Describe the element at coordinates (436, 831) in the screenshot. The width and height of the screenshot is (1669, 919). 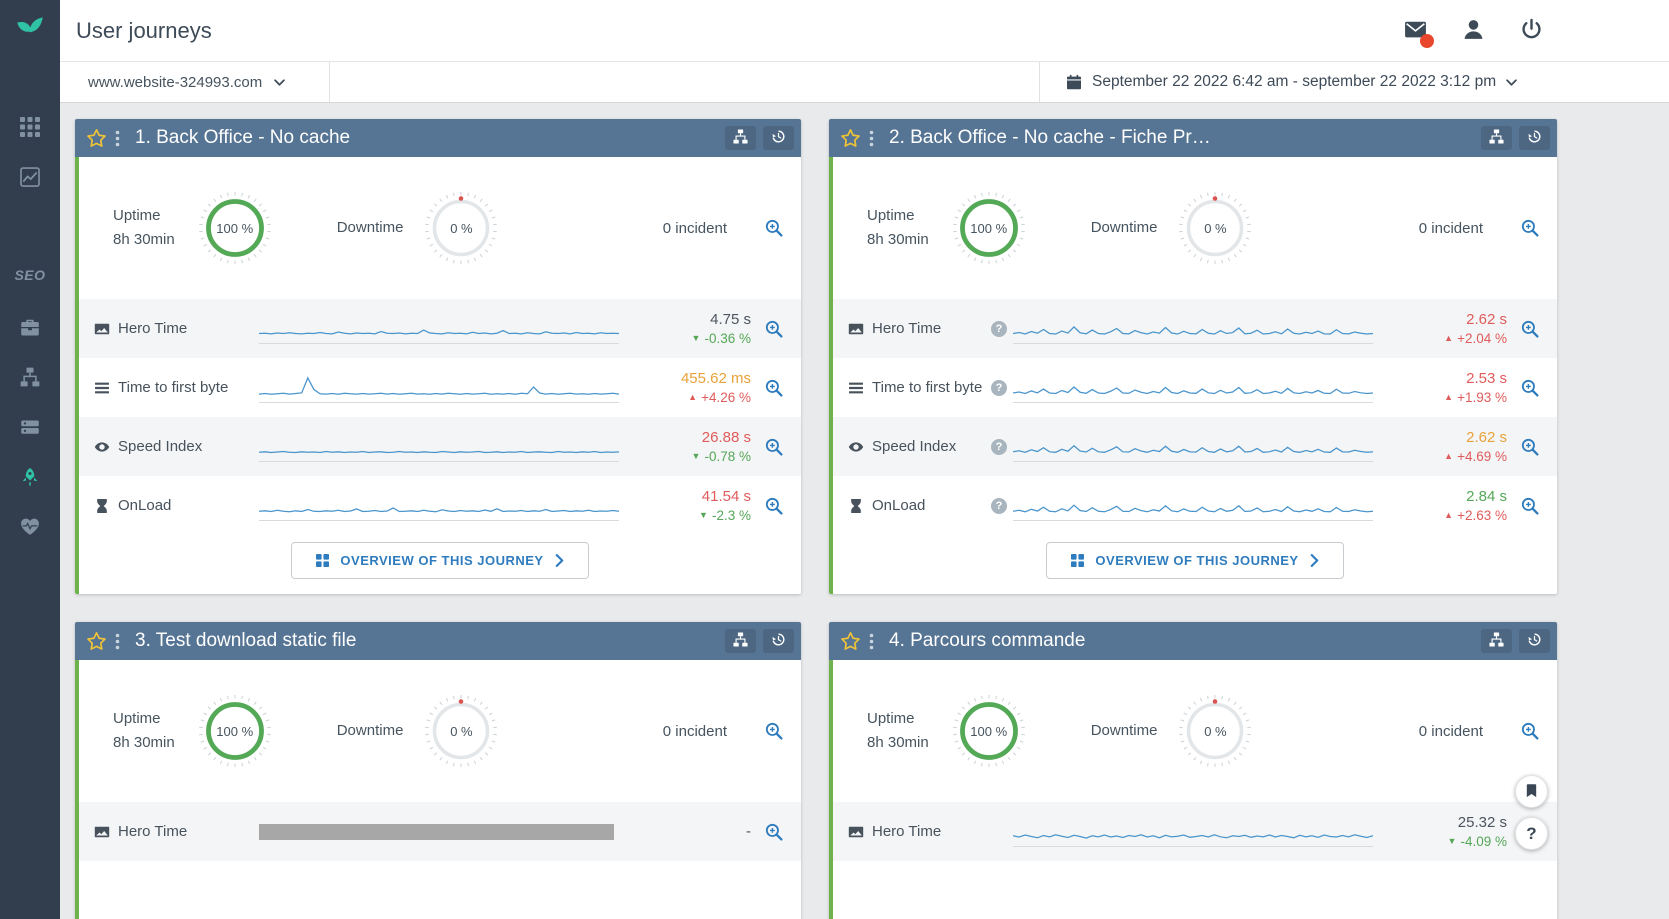
I see `no-data-bar` at that location.